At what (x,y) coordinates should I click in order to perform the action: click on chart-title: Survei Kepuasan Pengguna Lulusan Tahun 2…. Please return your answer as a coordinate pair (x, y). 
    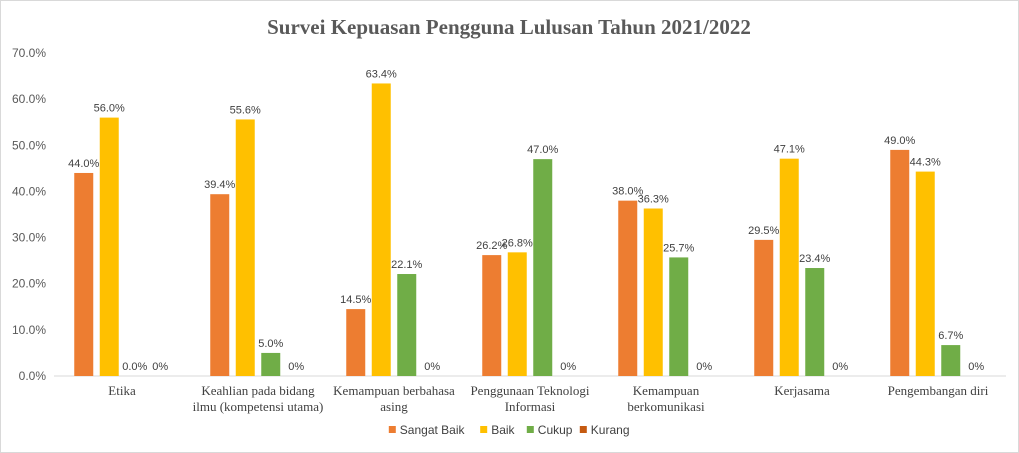
    Looking at the image, I should click on (509, 27).